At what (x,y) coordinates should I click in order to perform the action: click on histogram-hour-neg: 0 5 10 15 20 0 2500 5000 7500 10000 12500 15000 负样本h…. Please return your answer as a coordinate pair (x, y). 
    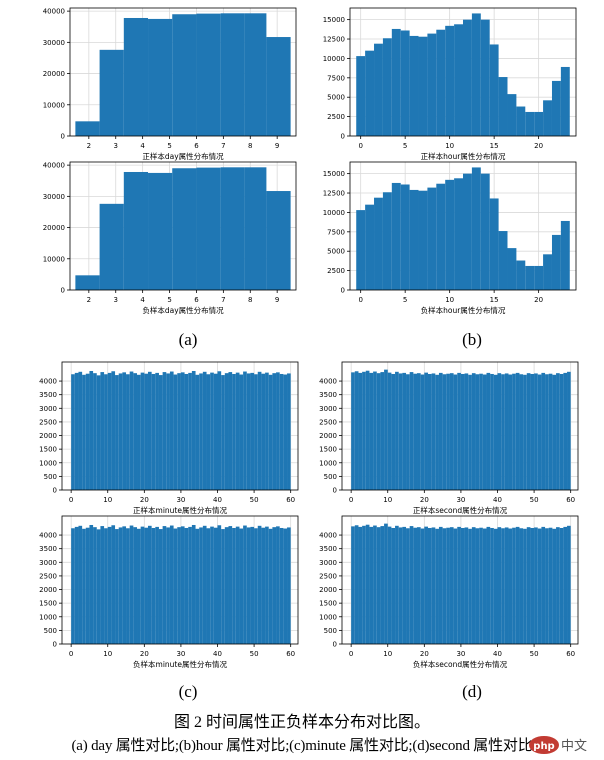
    Looking at the image, I should click on (450, 238).